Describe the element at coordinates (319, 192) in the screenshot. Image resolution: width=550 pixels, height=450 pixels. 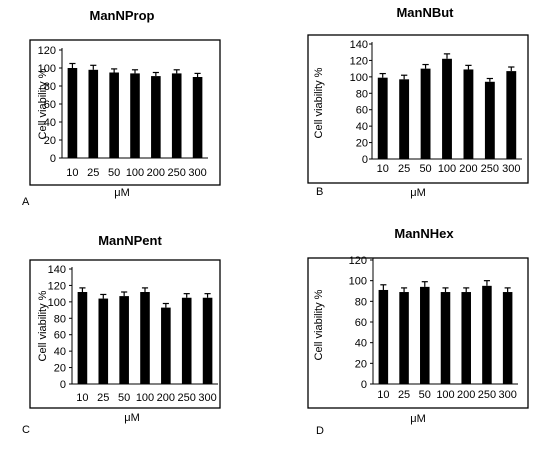
I see `panel-letter: B` at that location.